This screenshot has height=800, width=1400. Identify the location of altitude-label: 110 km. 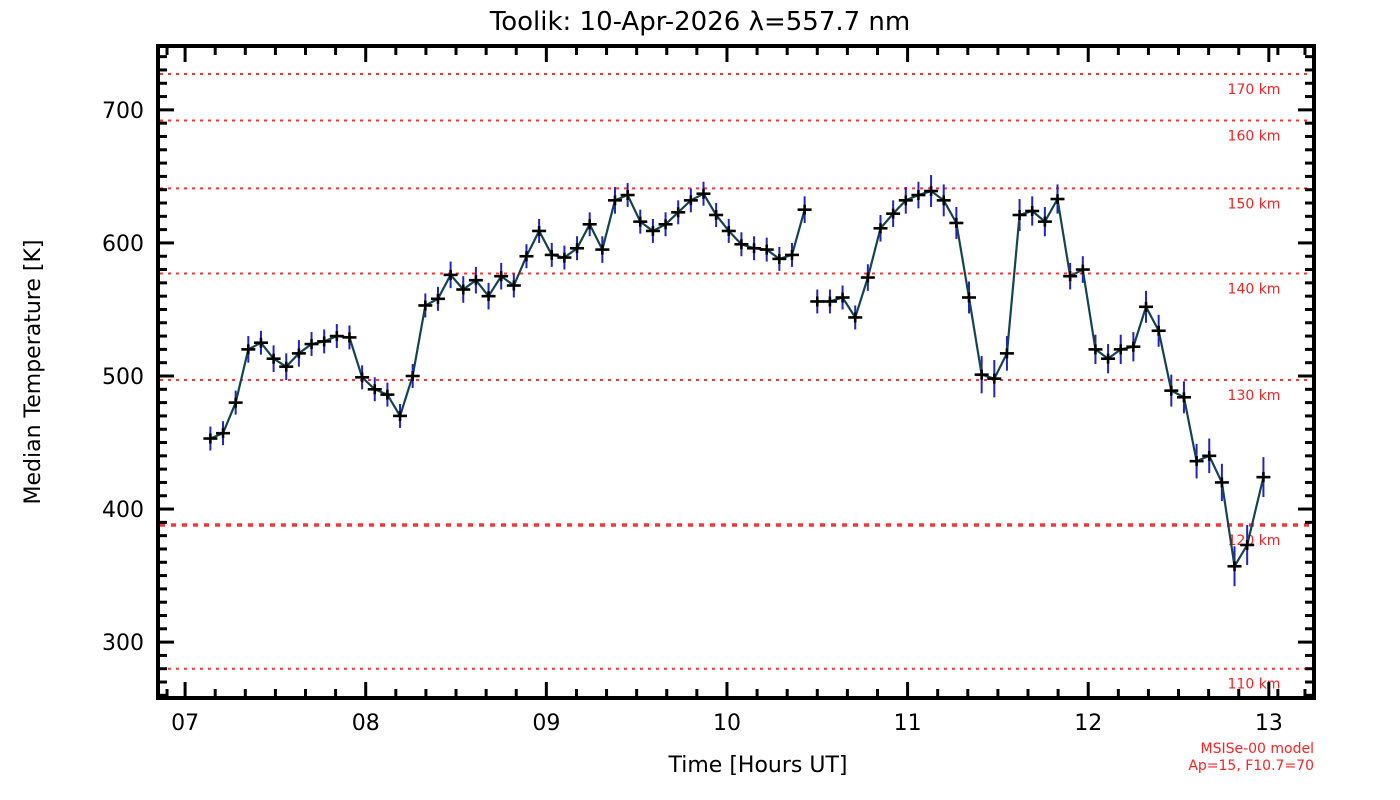
(1254, 685).